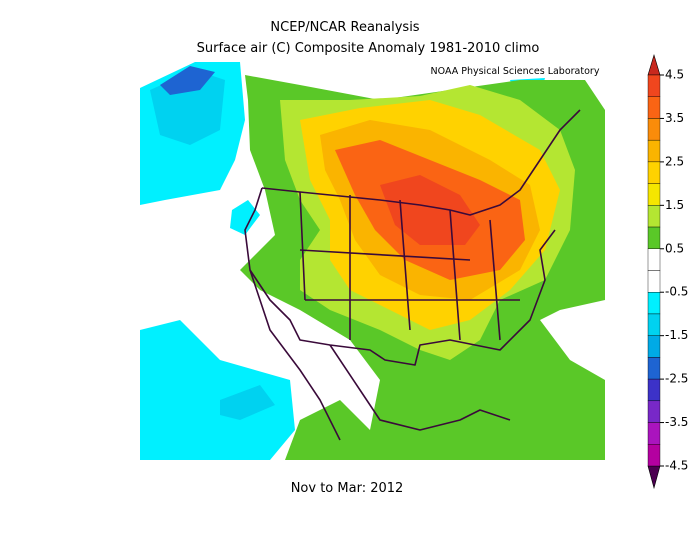 Image resolution: width=700 pixels, height=542 pixels. Describe the element at coordinates (674, 205) in the screenshot. I see `colorbar-tick-label: 1.5` at that location.